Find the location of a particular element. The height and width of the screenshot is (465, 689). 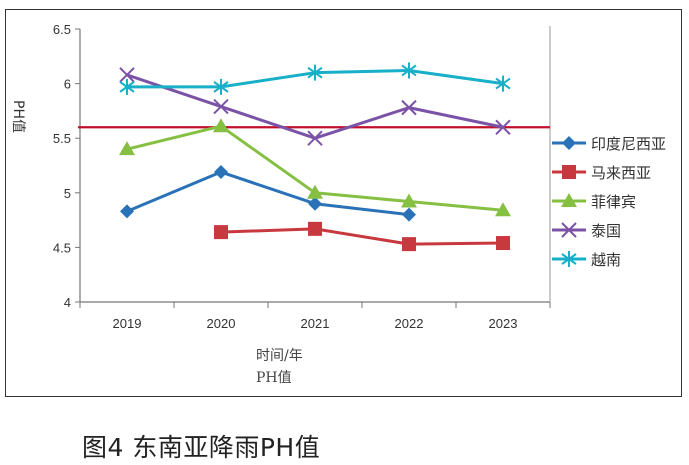

figure-caption: 图4 东南亚降雨PH值 is located at coordinates (201, 447).